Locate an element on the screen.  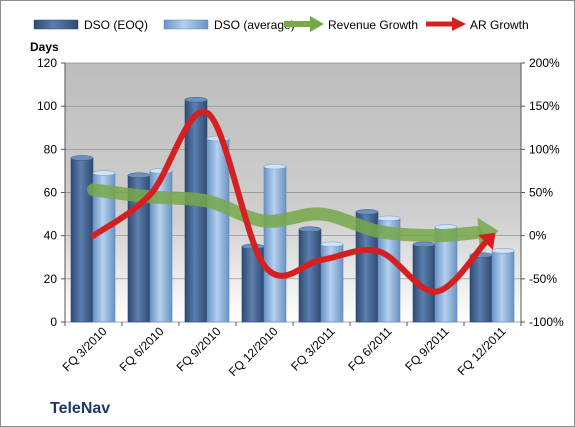
right-tick-label: -100% is located at coordinates (546, 322).